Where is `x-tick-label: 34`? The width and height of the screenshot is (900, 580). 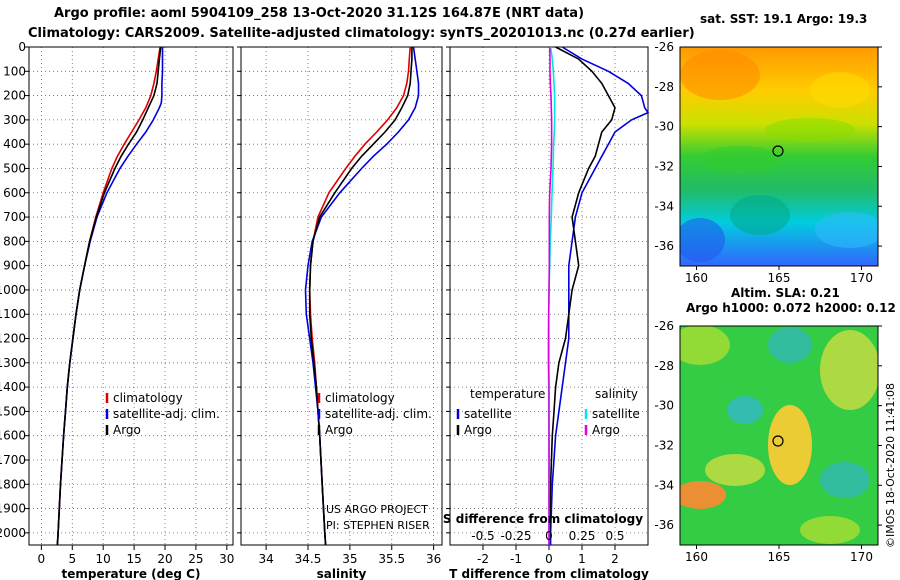
x-tick-label: 34 is located at coordinates (265, 559).